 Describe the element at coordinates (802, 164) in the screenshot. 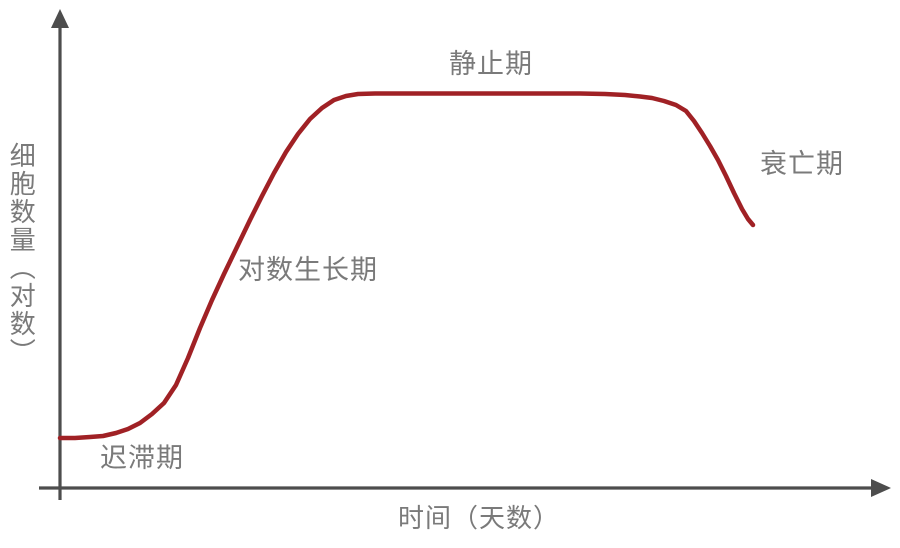

I see `label-death-phase: 衰亡期` at that location.